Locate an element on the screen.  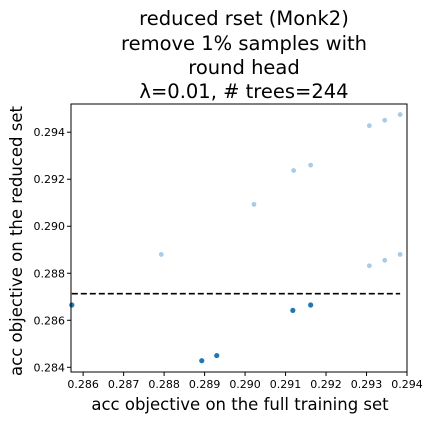
y-axis-label: acc objective on the reduced set is located at coordinates (16, 241).